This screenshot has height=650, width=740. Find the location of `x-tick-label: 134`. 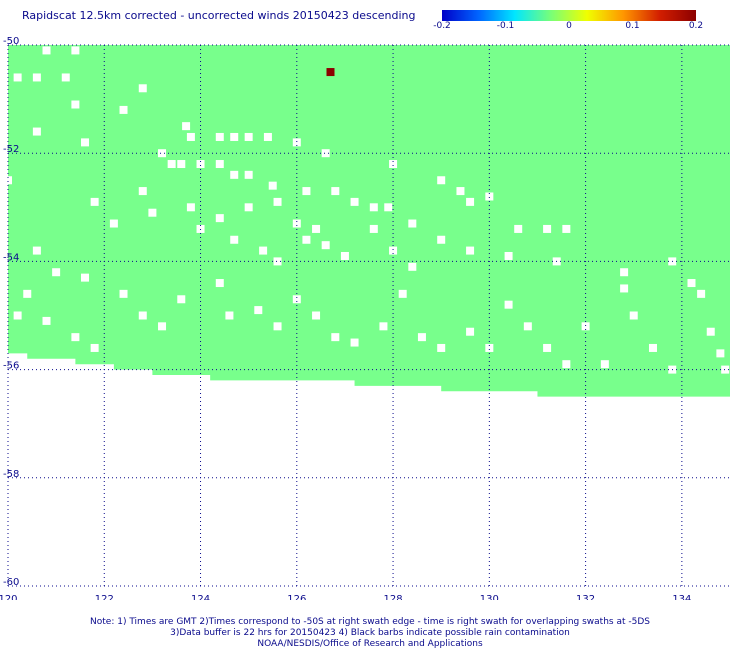

x-tick-label: 134 is located at coordinates (681, 597).